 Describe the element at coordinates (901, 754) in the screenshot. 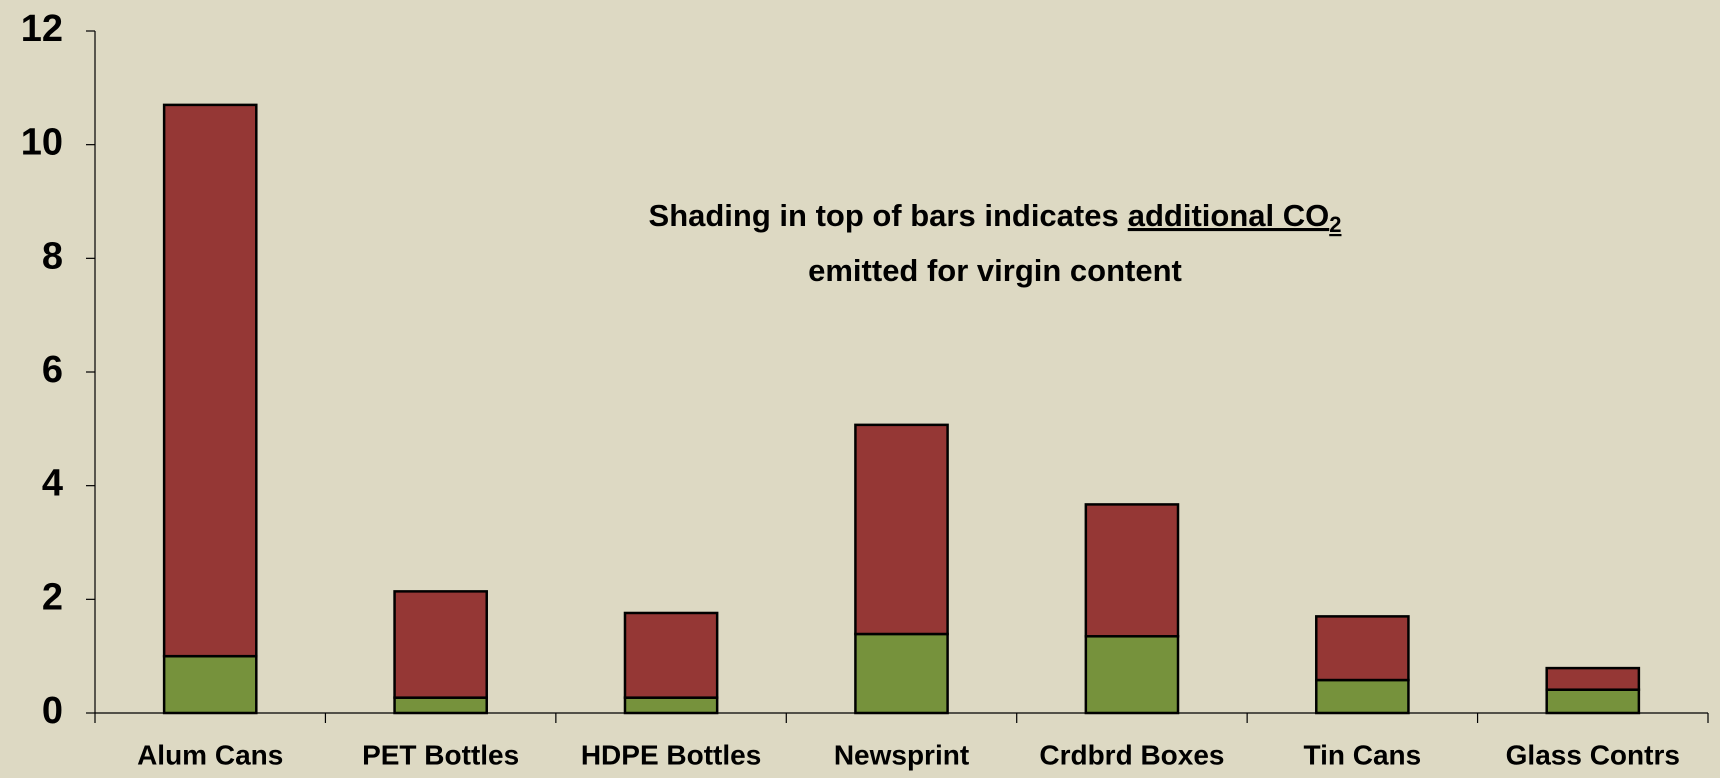

I see `x-tick-label: Newsprint` at that location.